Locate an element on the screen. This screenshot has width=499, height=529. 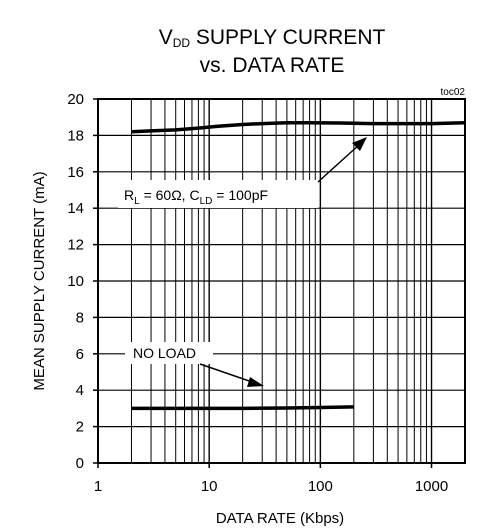
annotation-noload-label: NO LOAD is located at coordinates (164, 353).